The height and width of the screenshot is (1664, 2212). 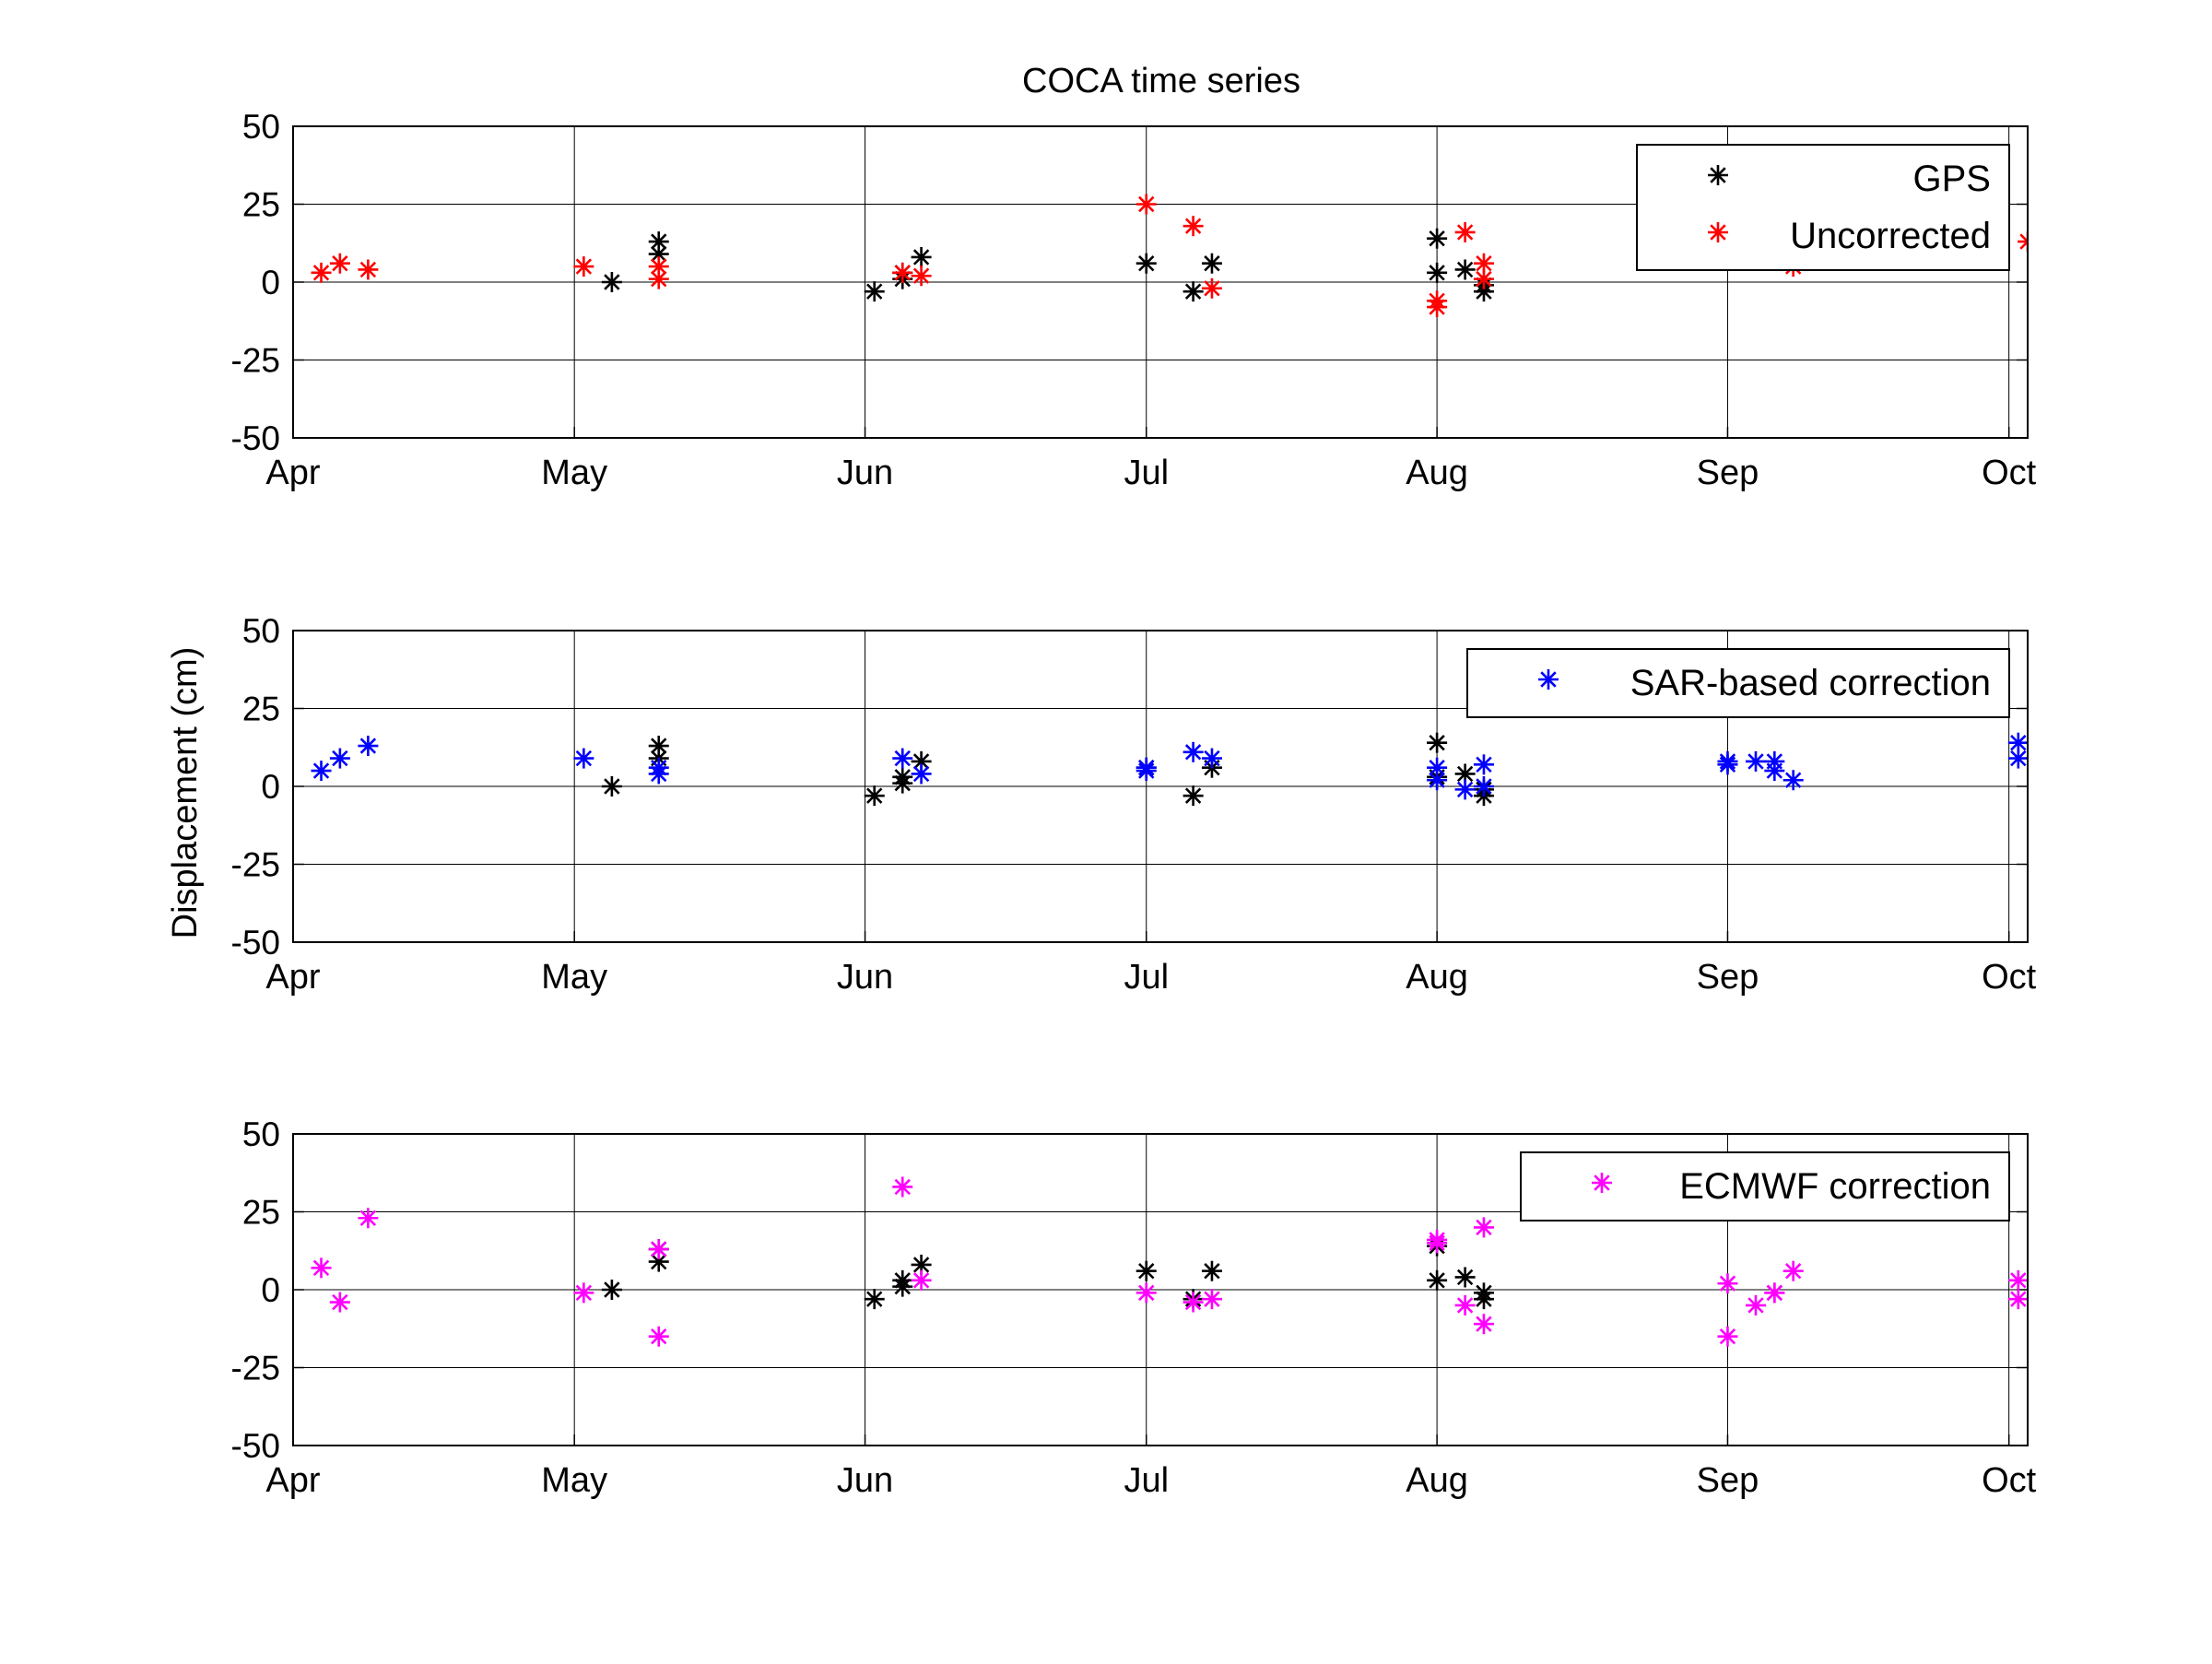 I want to click on legend: SAR-based correction, so click(x=1738, y=683).